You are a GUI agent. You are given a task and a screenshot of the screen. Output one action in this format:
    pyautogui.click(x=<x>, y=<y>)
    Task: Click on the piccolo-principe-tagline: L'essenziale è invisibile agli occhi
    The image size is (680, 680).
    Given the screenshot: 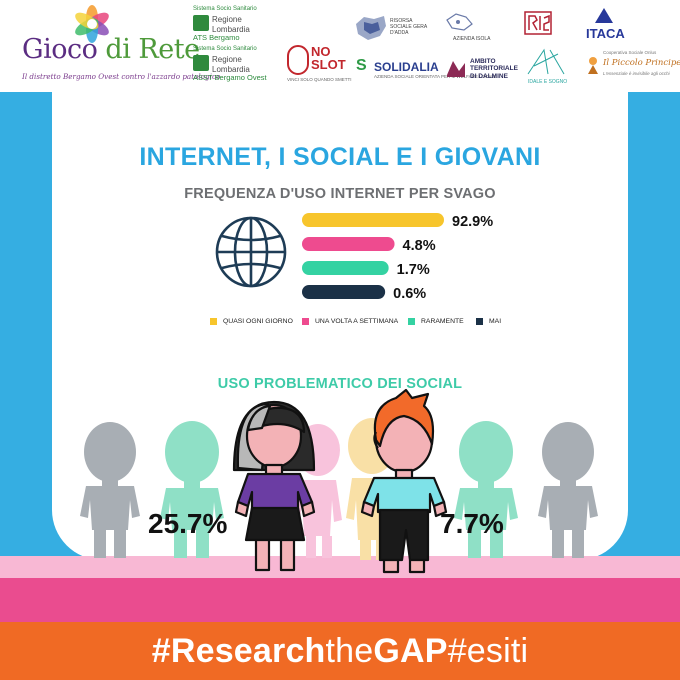 What is the action you would take?
    pyautogui.click(x=636, y=73)
    